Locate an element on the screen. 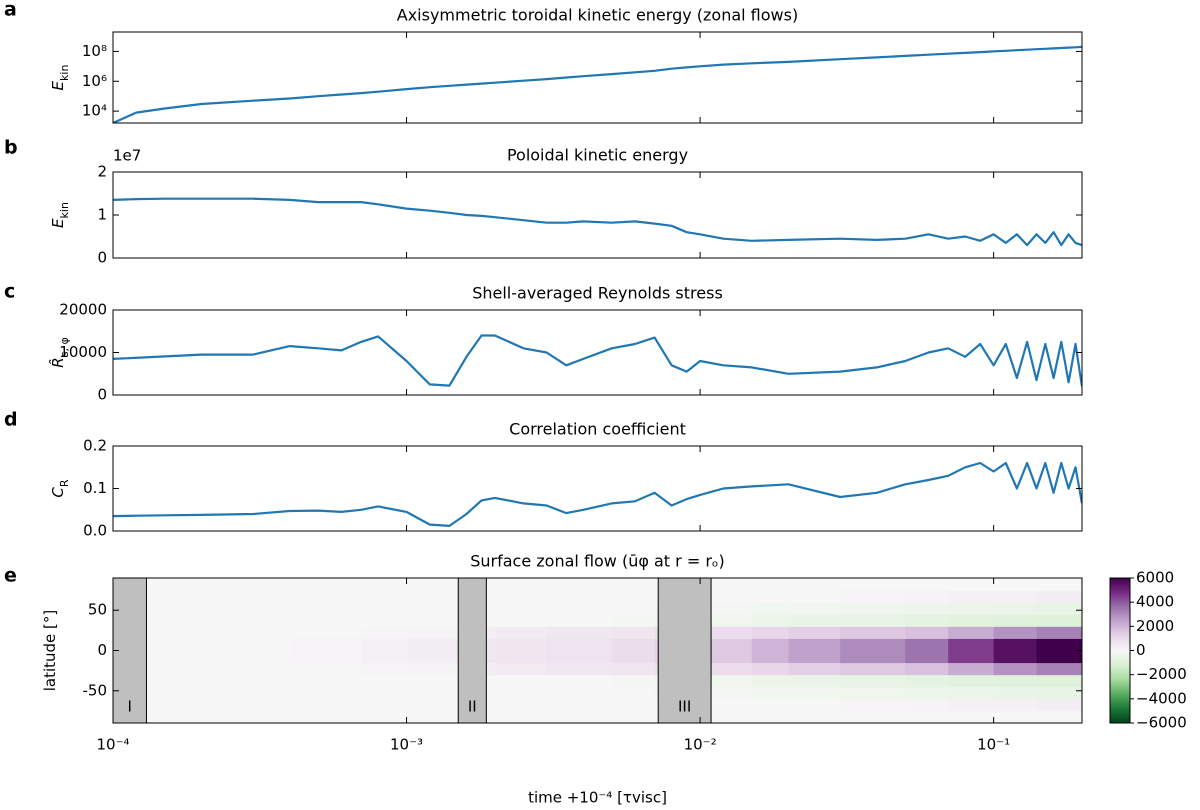  x-tick-label: 10⁻² is located at coordinates (700, 745).